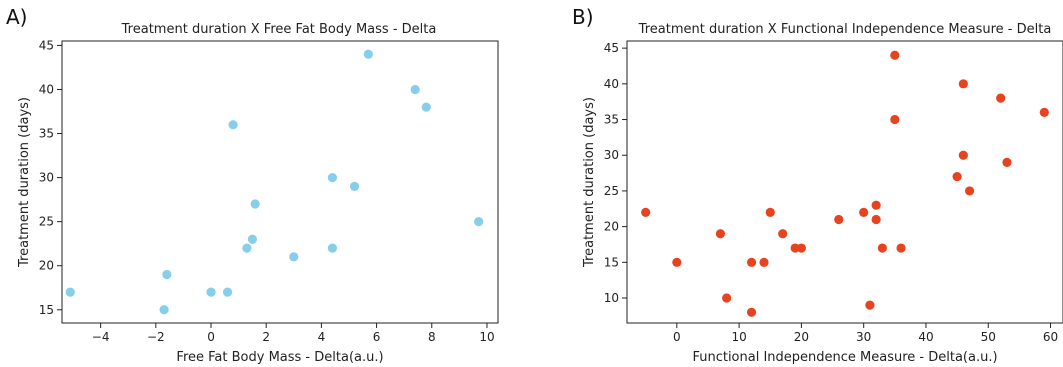 The height and width of the screenshot is (367, 1063). Describe the element at coordinates (322, 337) in the screenshot. I see `x-tick-label: 4` at that location.